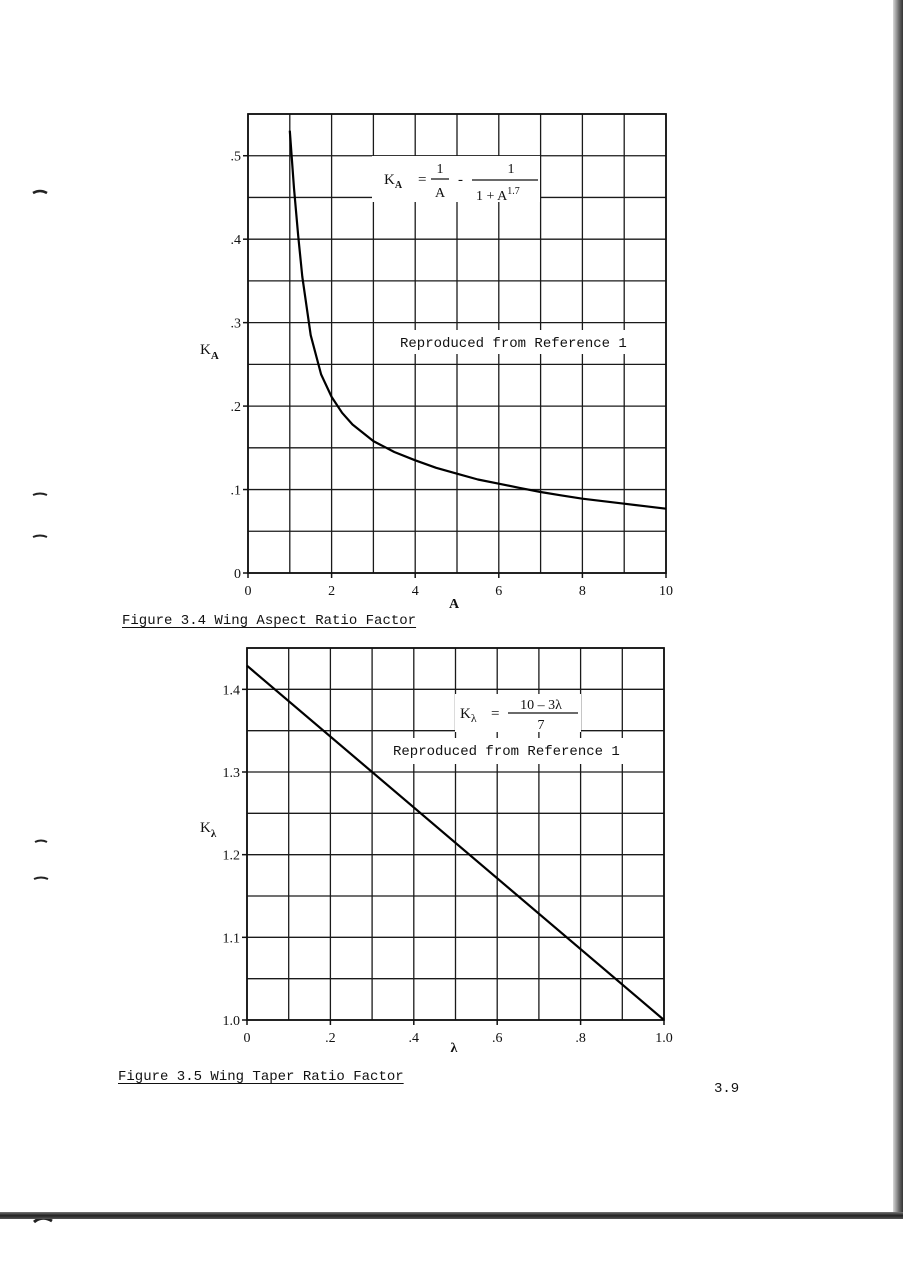  Describe the element at coordinates (440, 193) in the screenshot. I see `formula-den: A` at that location.